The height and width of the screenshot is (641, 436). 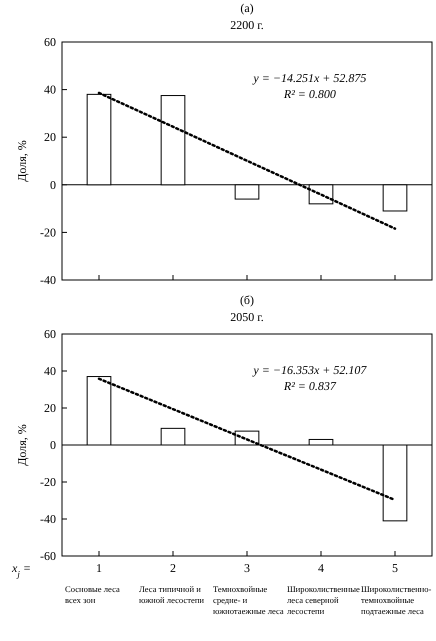 I want to click on y-tick-label: -60, so click(x=48, y=556).